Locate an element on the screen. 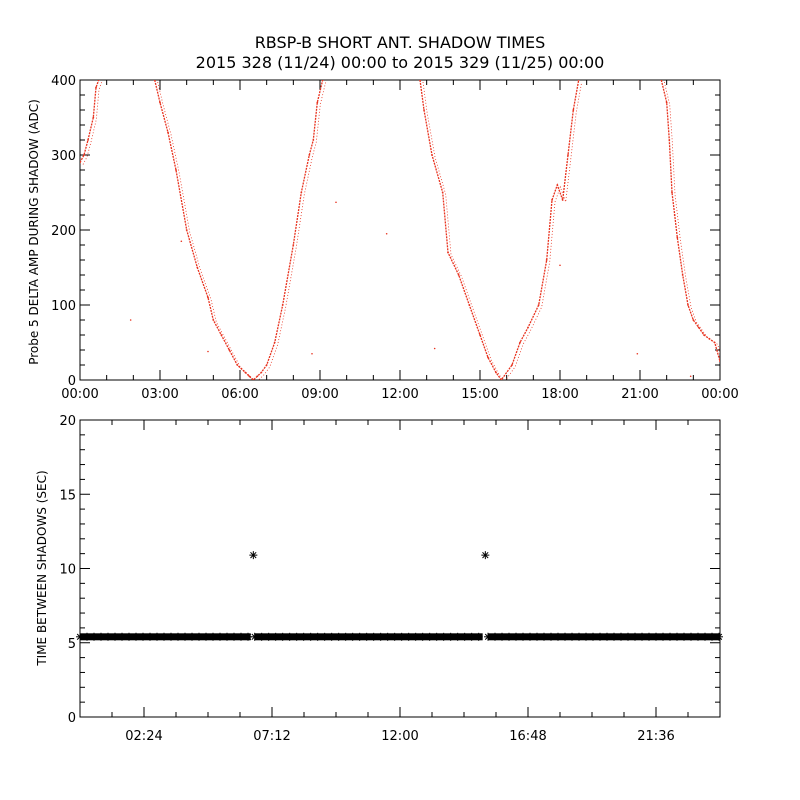  top-panel-y-axis-label: Probe 5 DELTA AMP DURING SHADOW (ADC) is located at coordinates (34, 232).